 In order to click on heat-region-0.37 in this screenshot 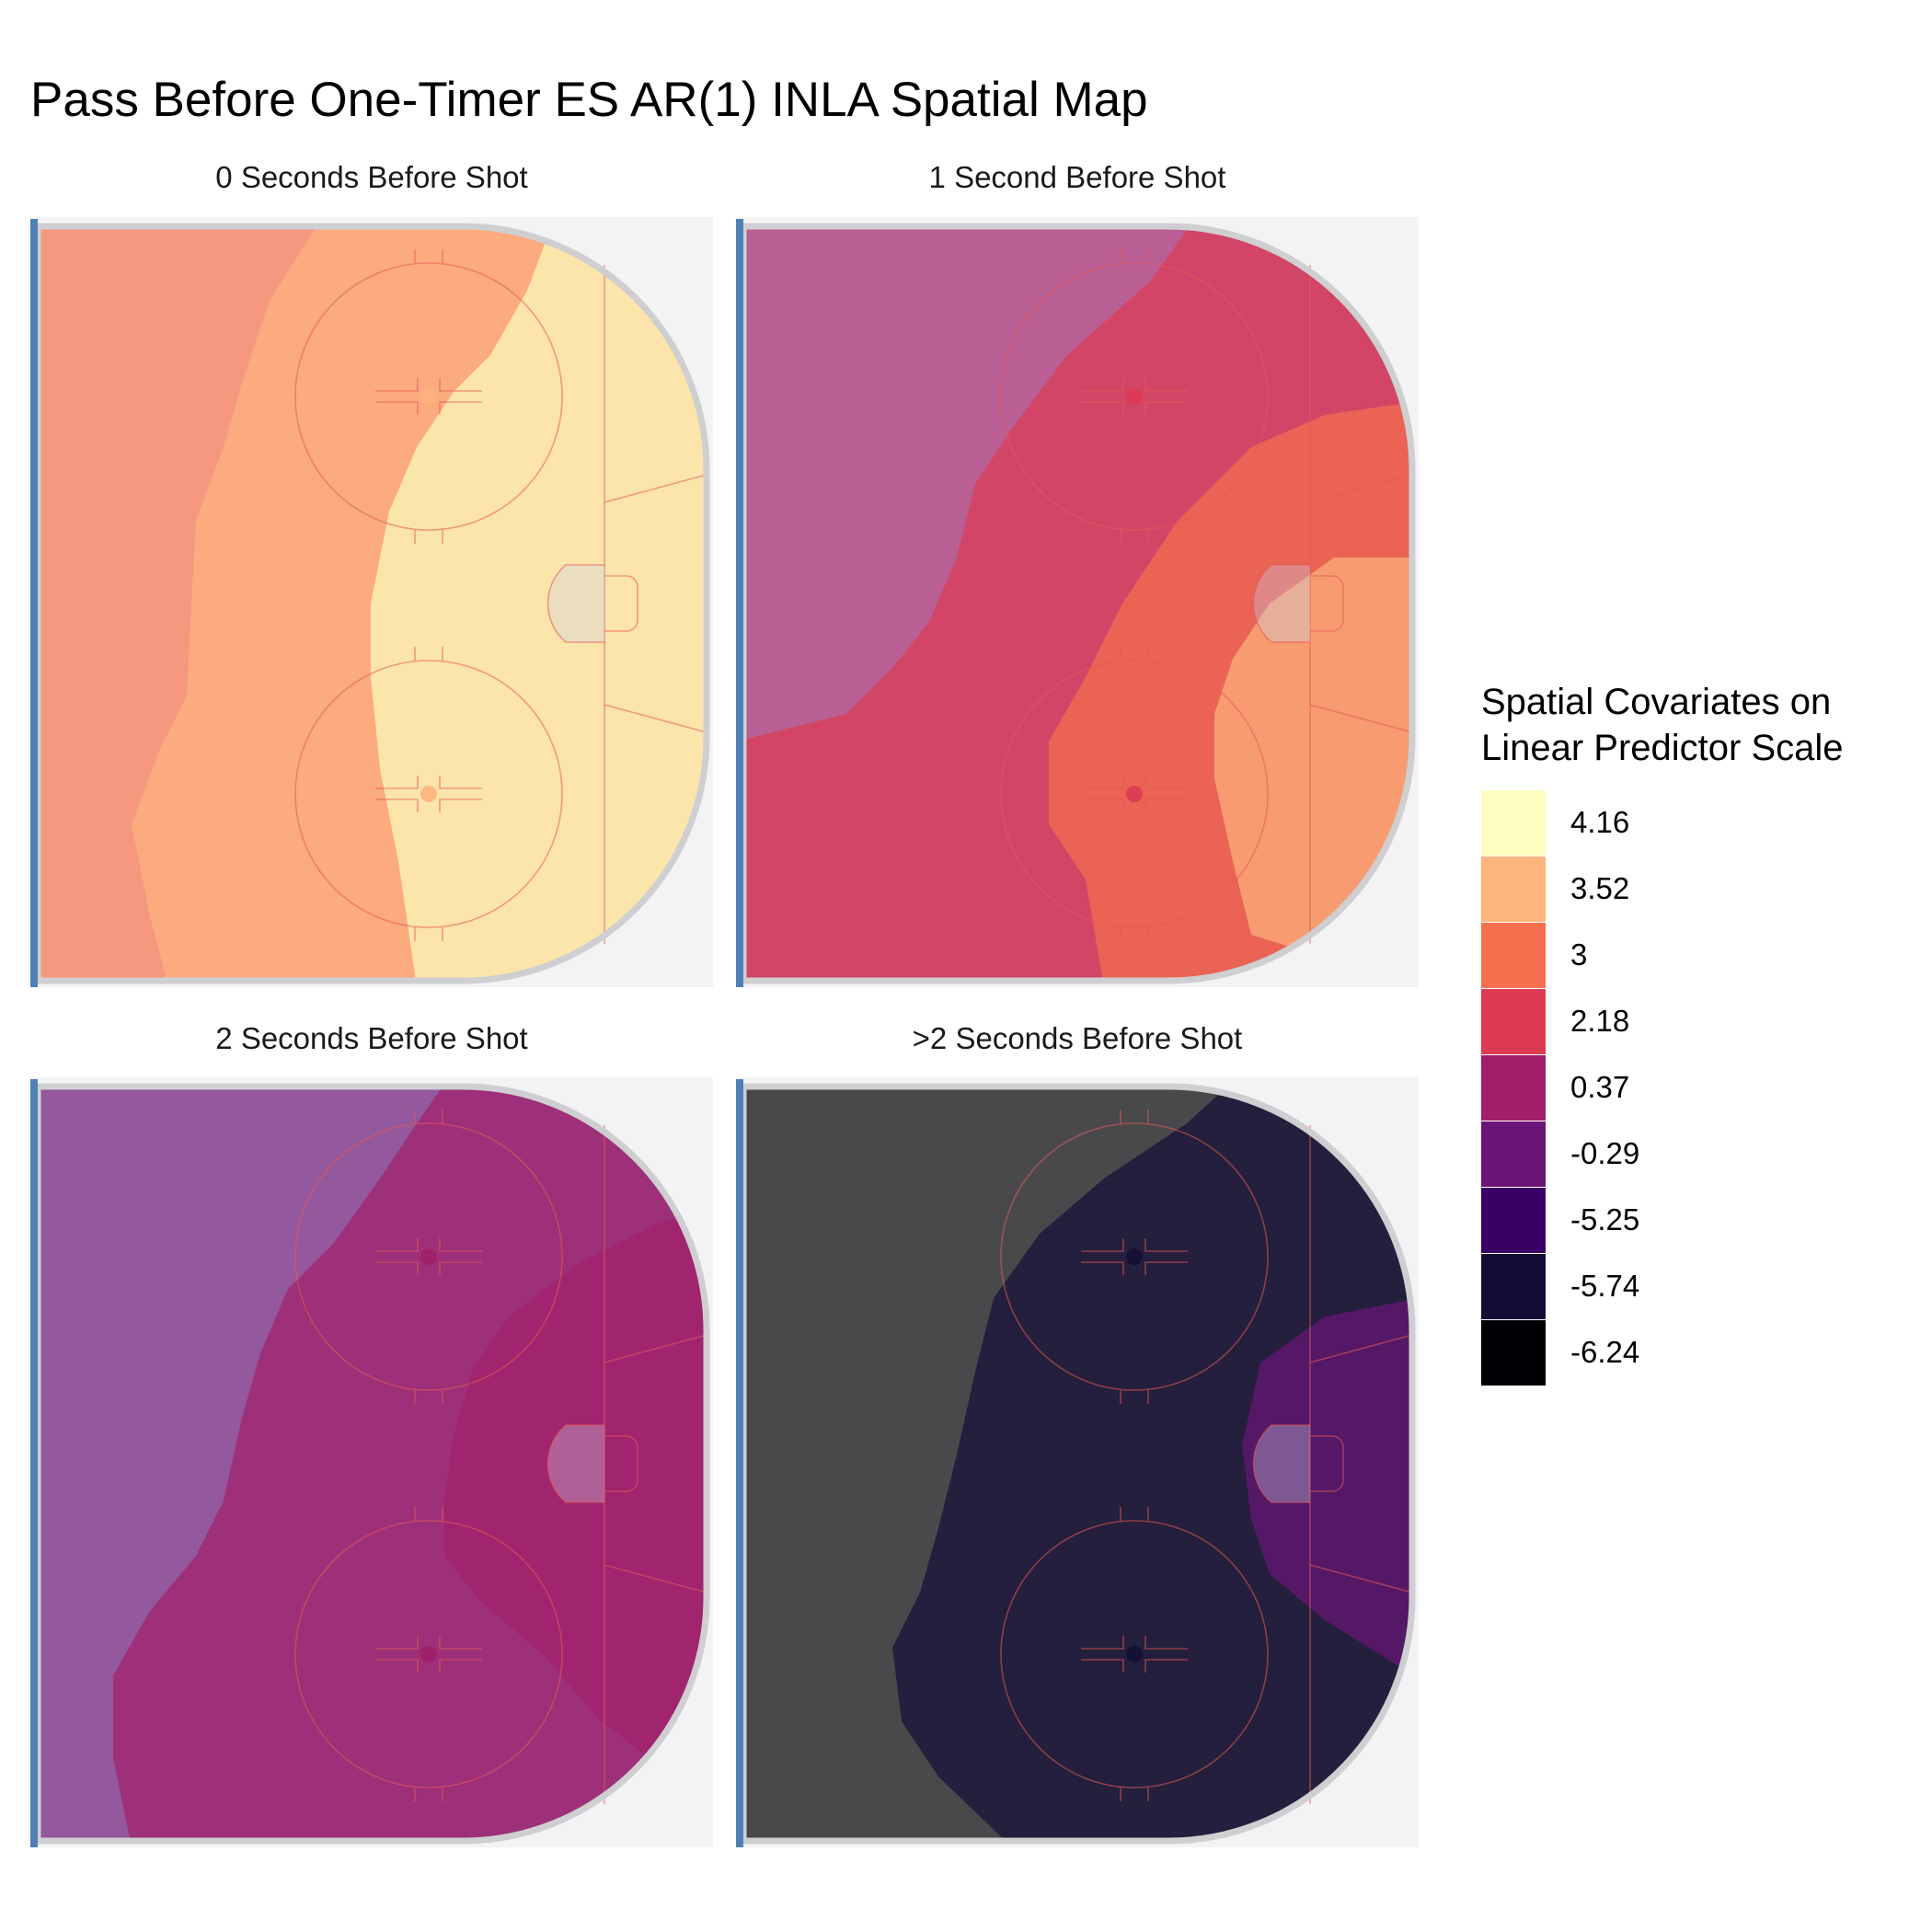, I will do `click(575, 1509)`.